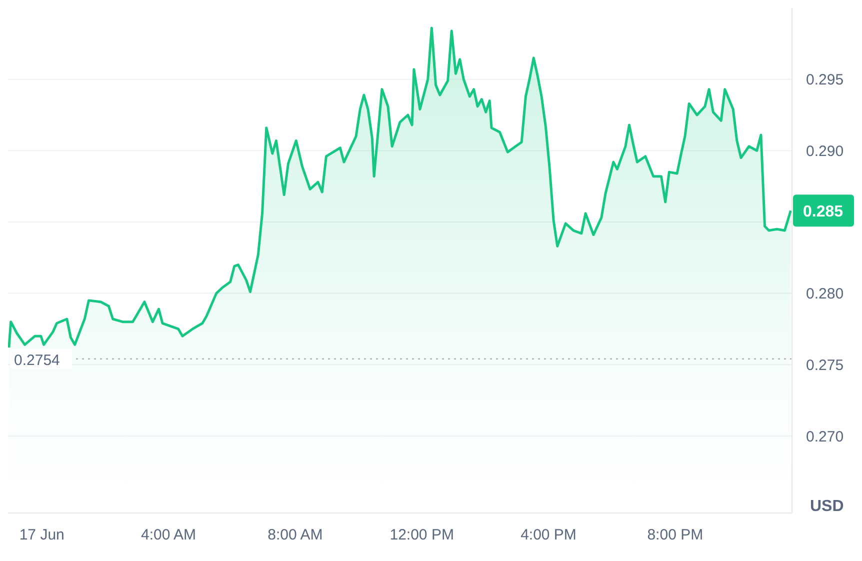 Image resolution: width=862 pixels, height=561 pixels. Describe the element at coordinates (41, 535) in the screenshot. I see `x-tick-label: 17 Jun` at that location.